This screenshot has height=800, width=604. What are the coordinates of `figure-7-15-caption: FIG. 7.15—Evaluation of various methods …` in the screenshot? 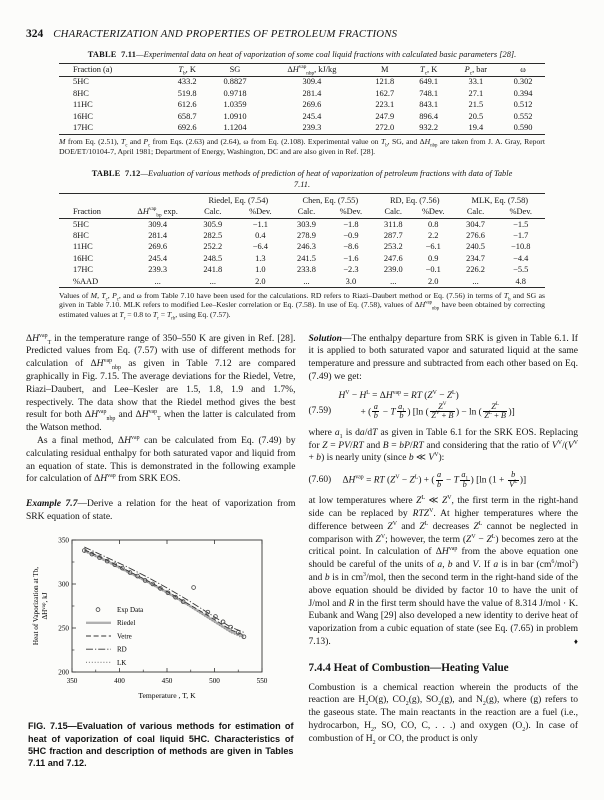 It's located at (161, 745).